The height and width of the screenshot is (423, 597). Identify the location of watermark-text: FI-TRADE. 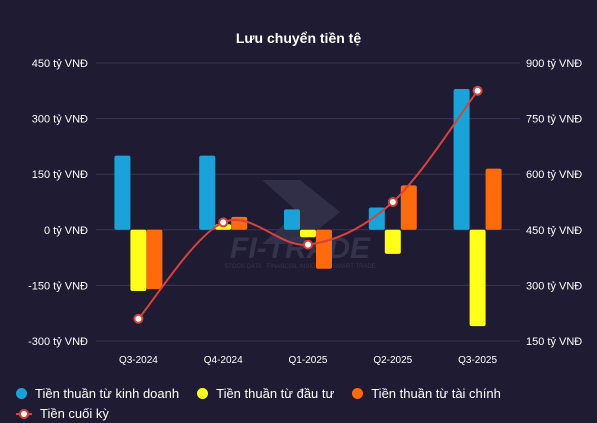
(300, 248).